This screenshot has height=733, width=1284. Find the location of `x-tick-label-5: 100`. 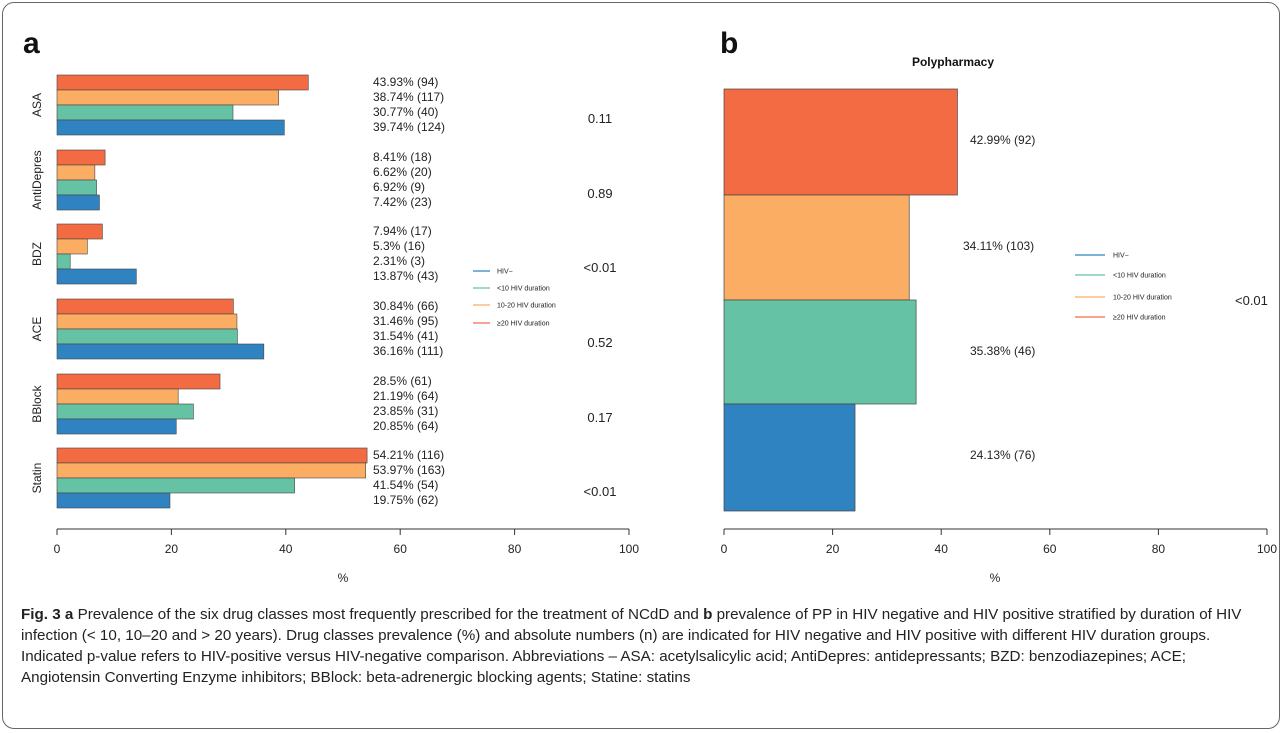

x-tick-label-5: 100 is located at coordinates (629, 549).